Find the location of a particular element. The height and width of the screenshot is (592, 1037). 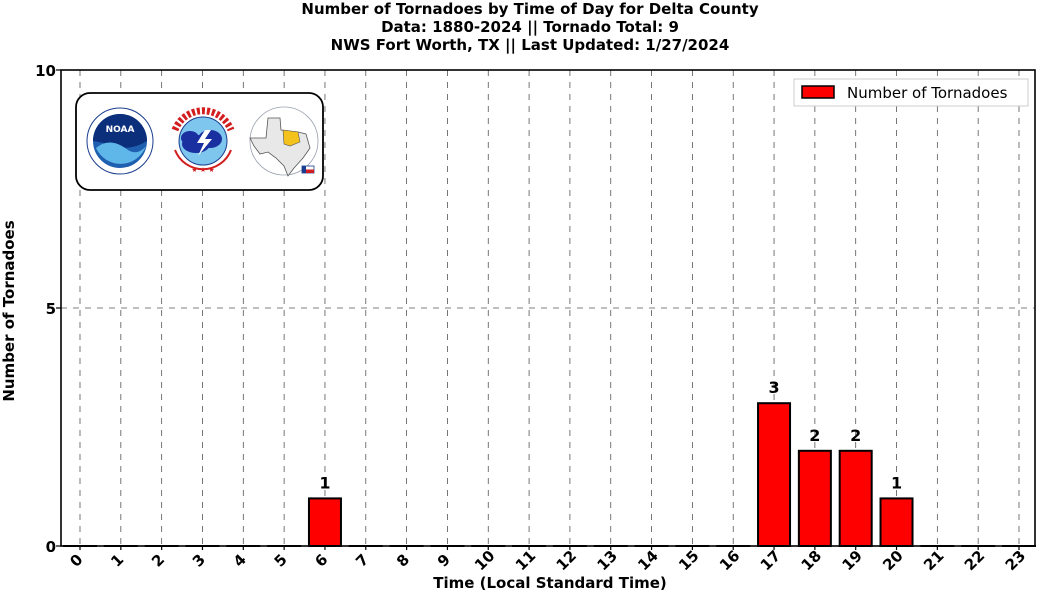

legend: Number of Tornadoes is located at coordinates (911, 92).